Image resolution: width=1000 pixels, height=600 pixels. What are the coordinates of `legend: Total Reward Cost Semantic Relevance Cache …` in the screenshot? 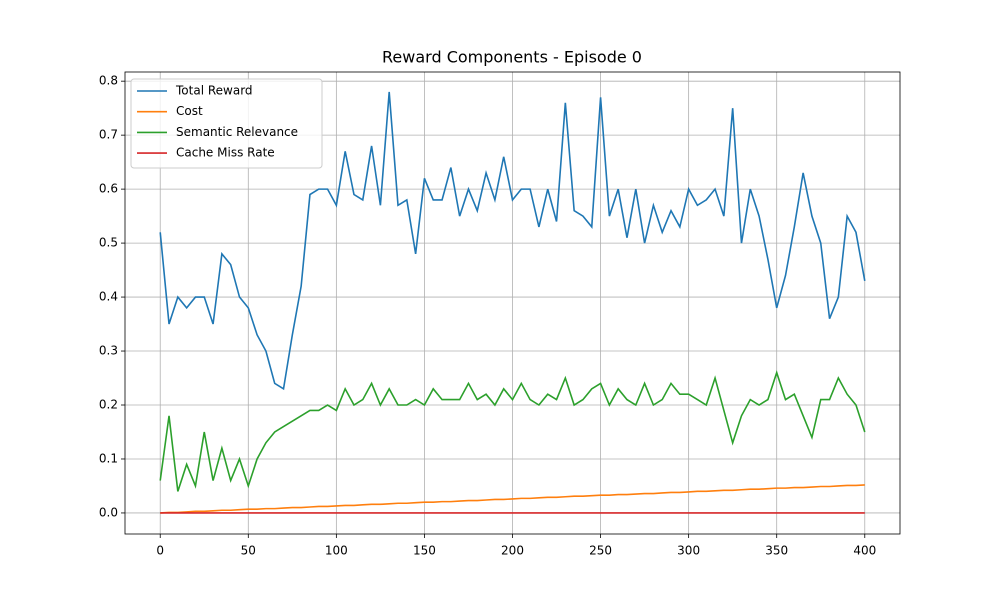 It's located at (226, 123).